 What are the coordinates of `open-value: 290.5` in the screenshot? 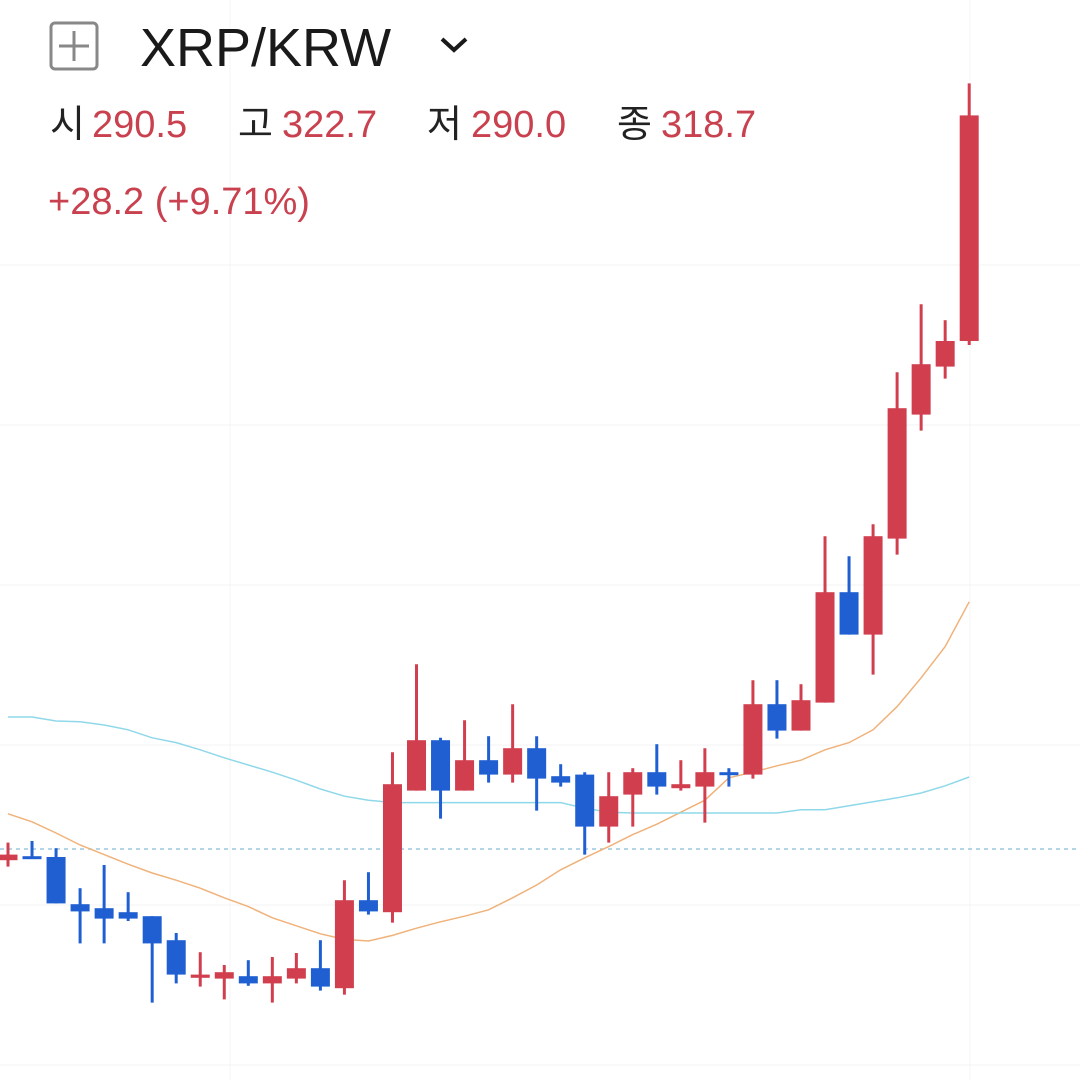 It's located at (139, 125).